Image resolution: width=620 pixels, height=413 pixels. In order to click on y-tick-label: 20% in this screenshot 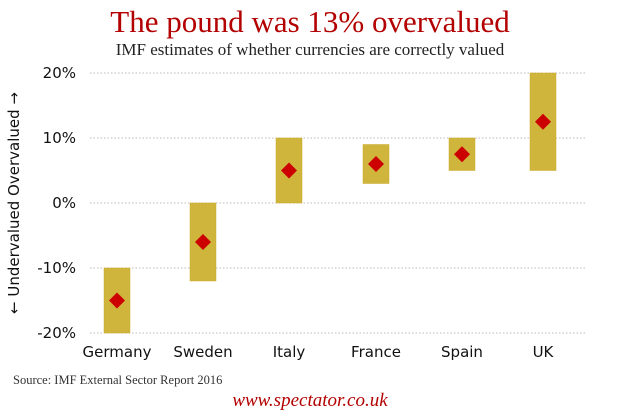, I will do `click(59, 73)`.